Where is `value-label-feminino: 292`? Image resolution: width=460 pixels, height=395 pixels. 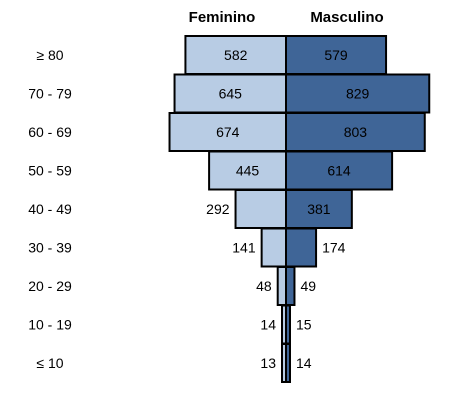 value-label-feminino: 292 is located at coordinates (218, 209).